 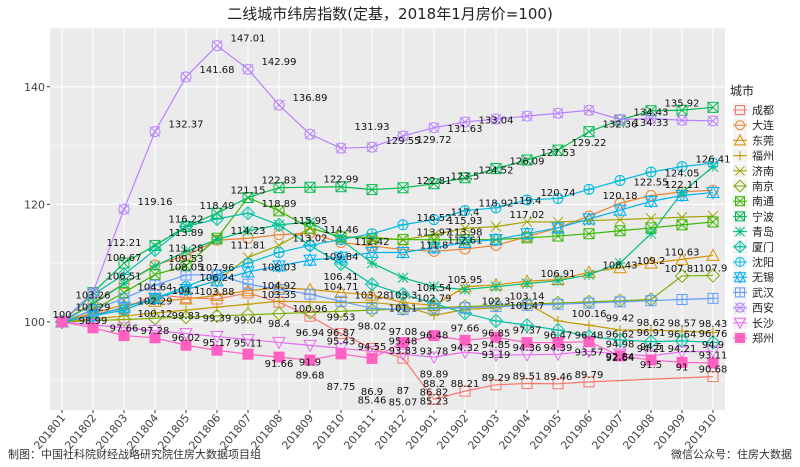 What do you see at coordinates (740, 231) in the screenshot?
I see `legend-marker-8-part` at bounding box center [740, 231].